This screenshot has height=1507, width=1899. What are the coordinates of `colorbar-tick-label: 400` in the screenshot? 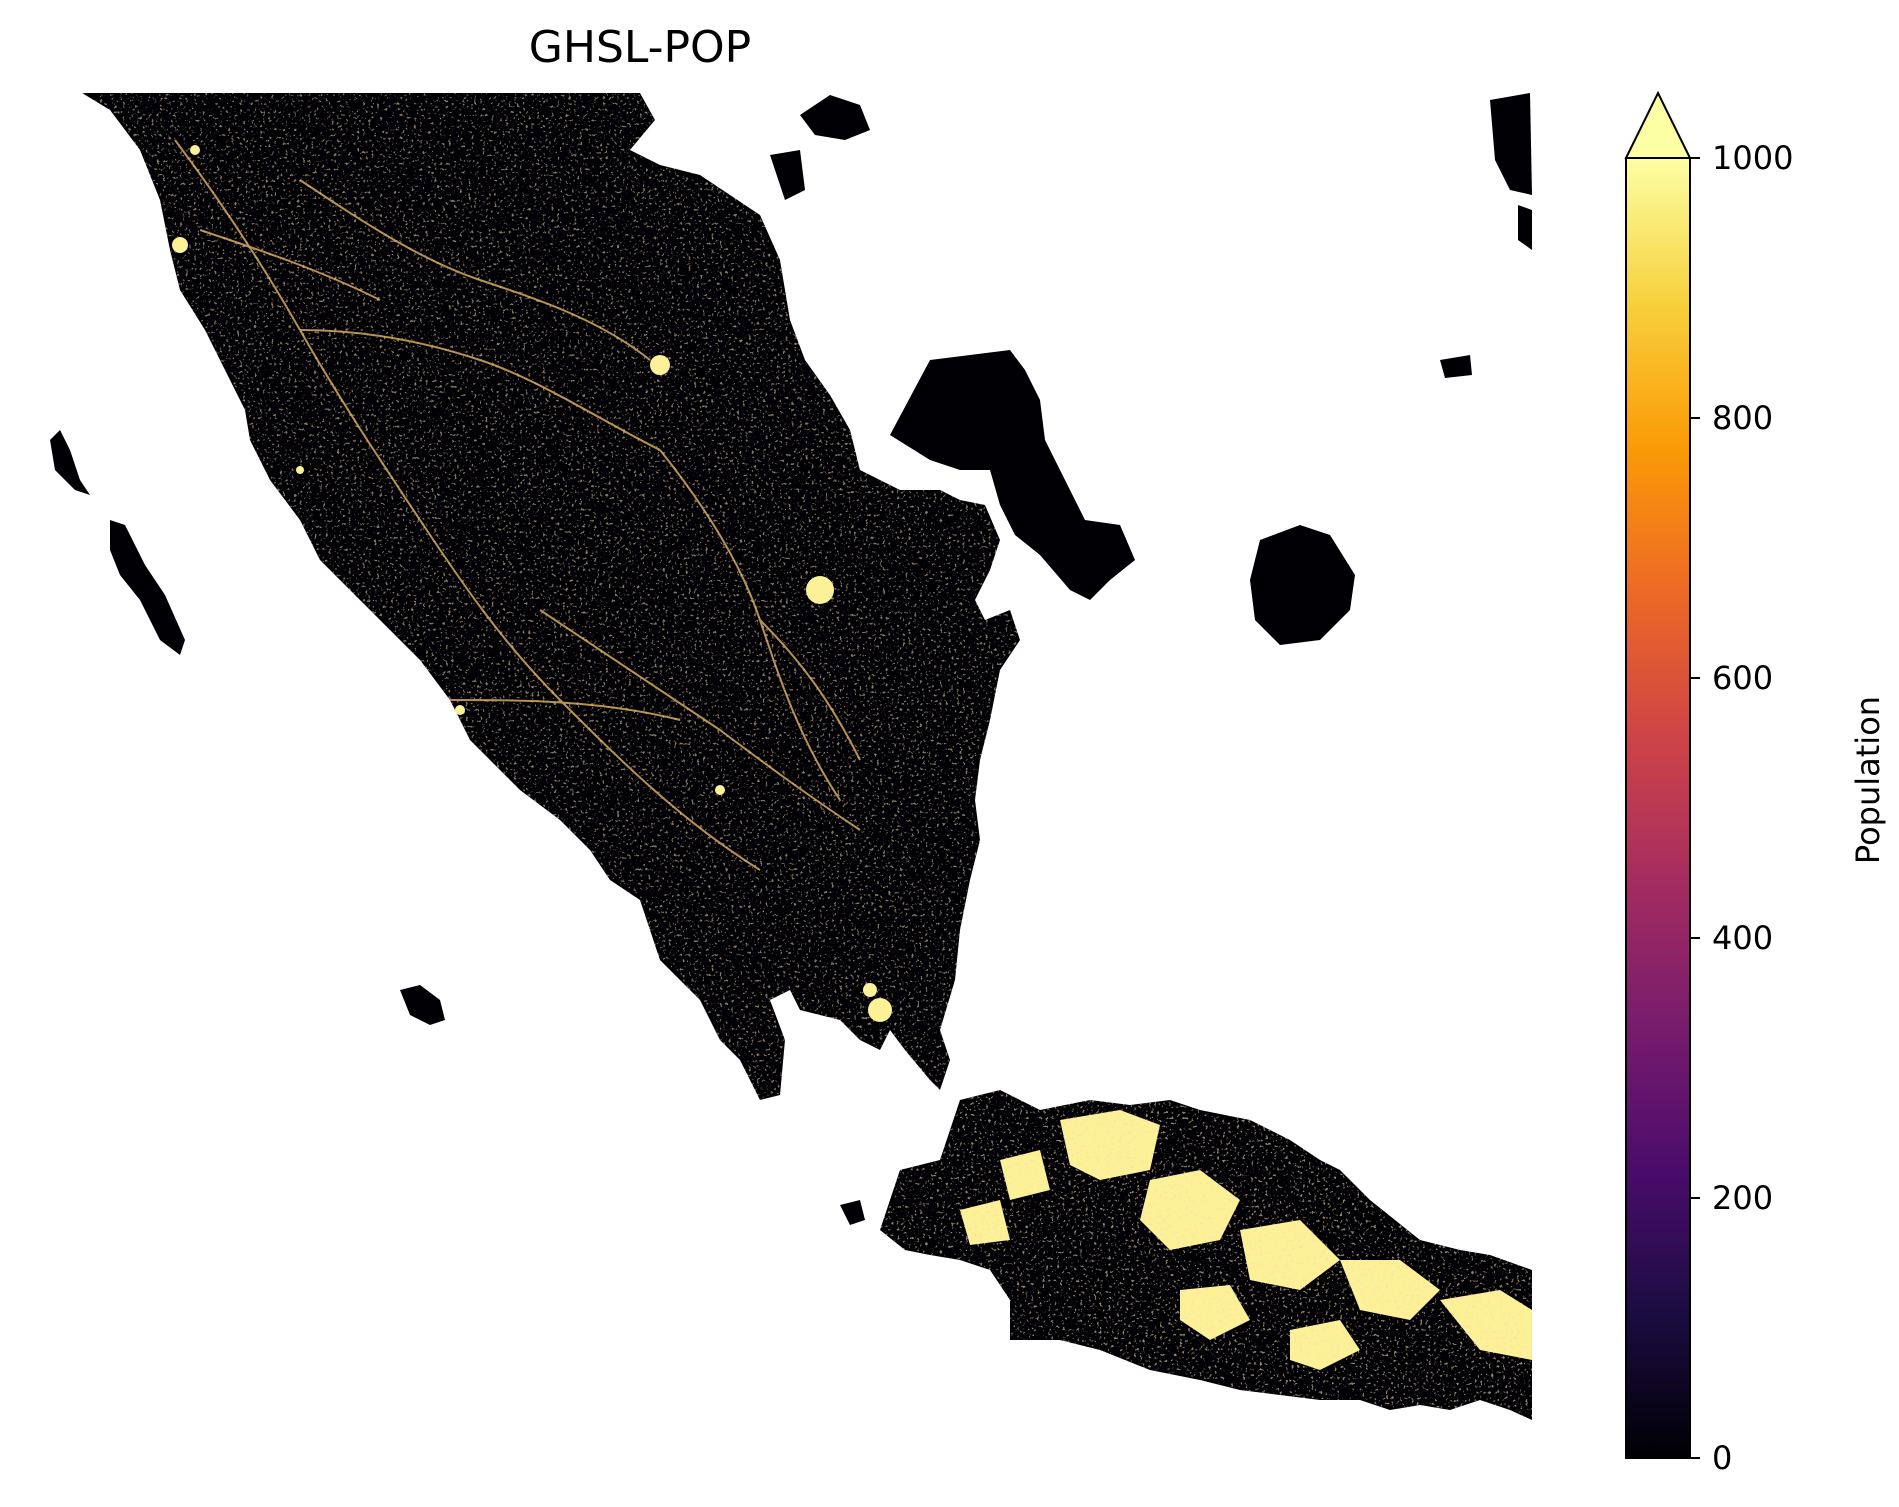 It's located at (1743, 938).